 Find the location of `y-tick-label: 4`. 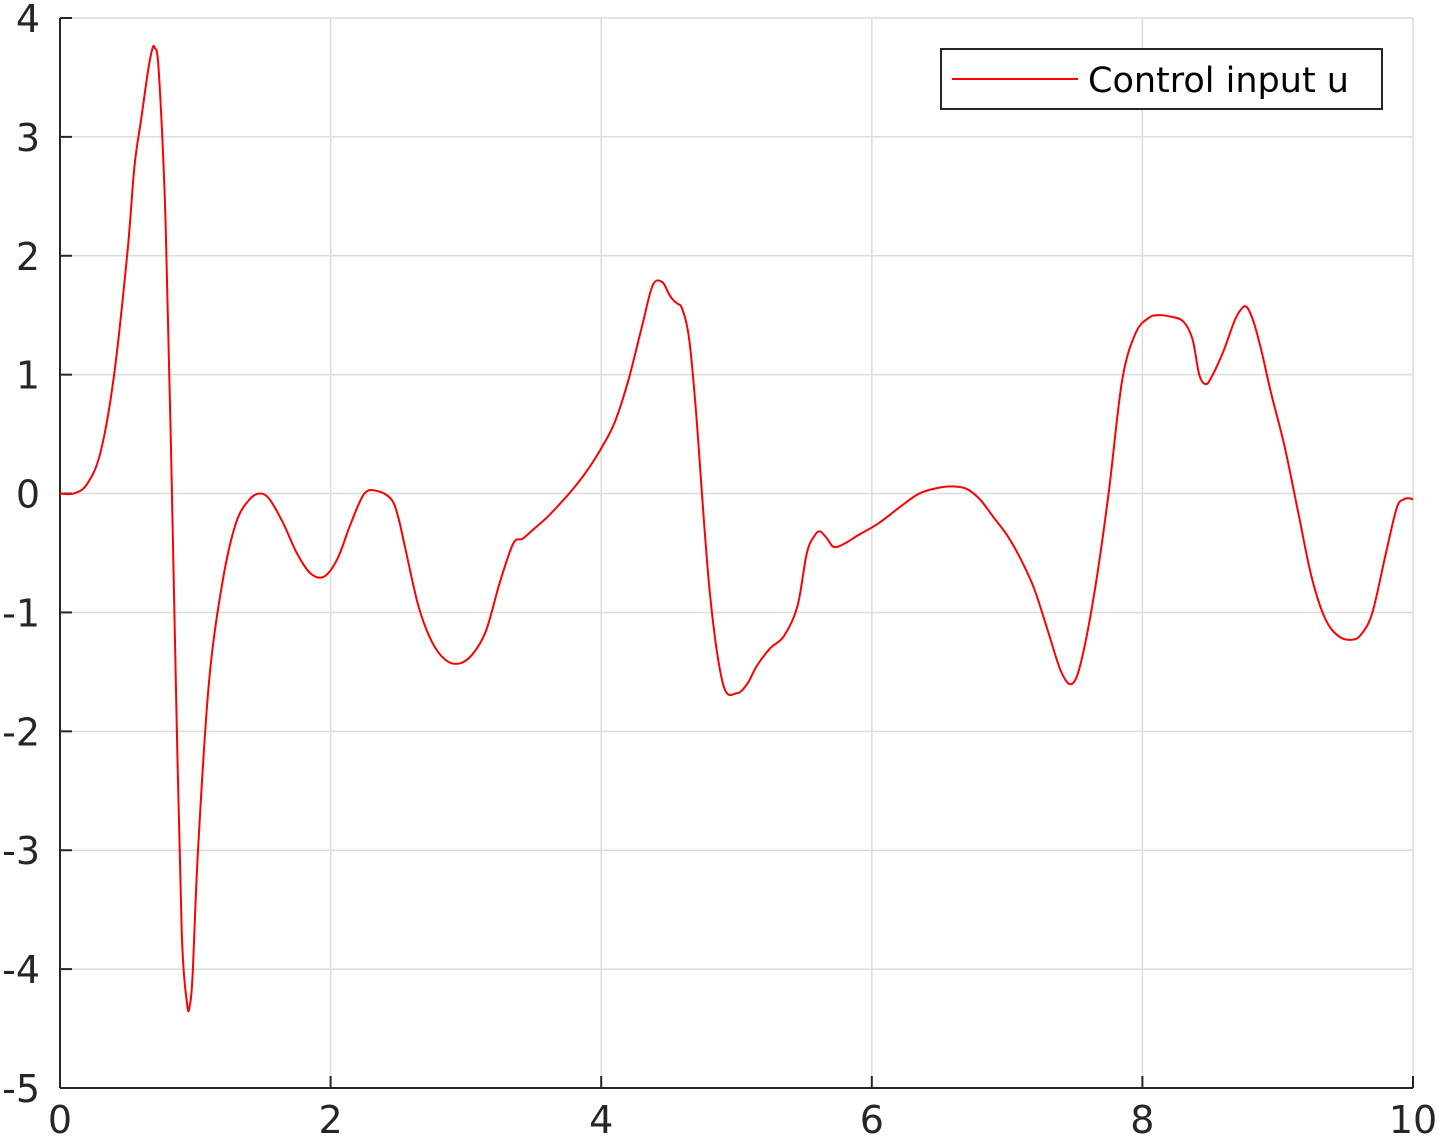

y-tick-label: 4 is located at coordinates (28, 20).